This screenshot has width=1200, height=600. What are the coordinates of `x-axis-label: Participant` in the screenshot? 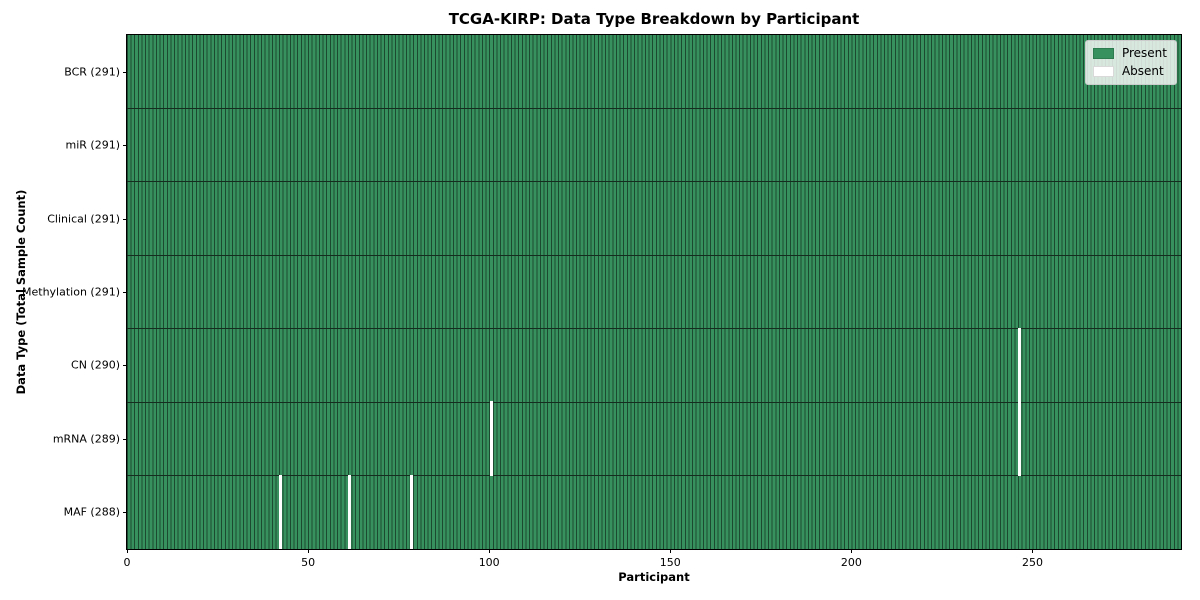 It's located at (654, 577).